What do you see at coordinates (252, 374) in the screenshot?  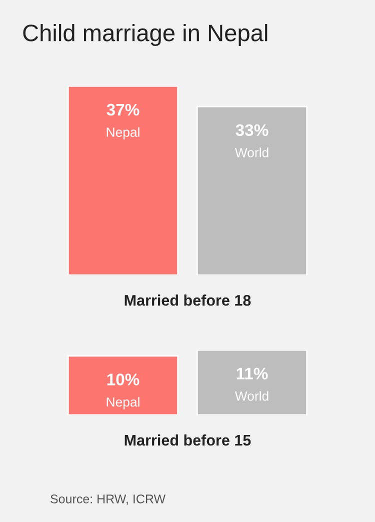 I see `data-label: 11%` at bounding box center [252, 374].